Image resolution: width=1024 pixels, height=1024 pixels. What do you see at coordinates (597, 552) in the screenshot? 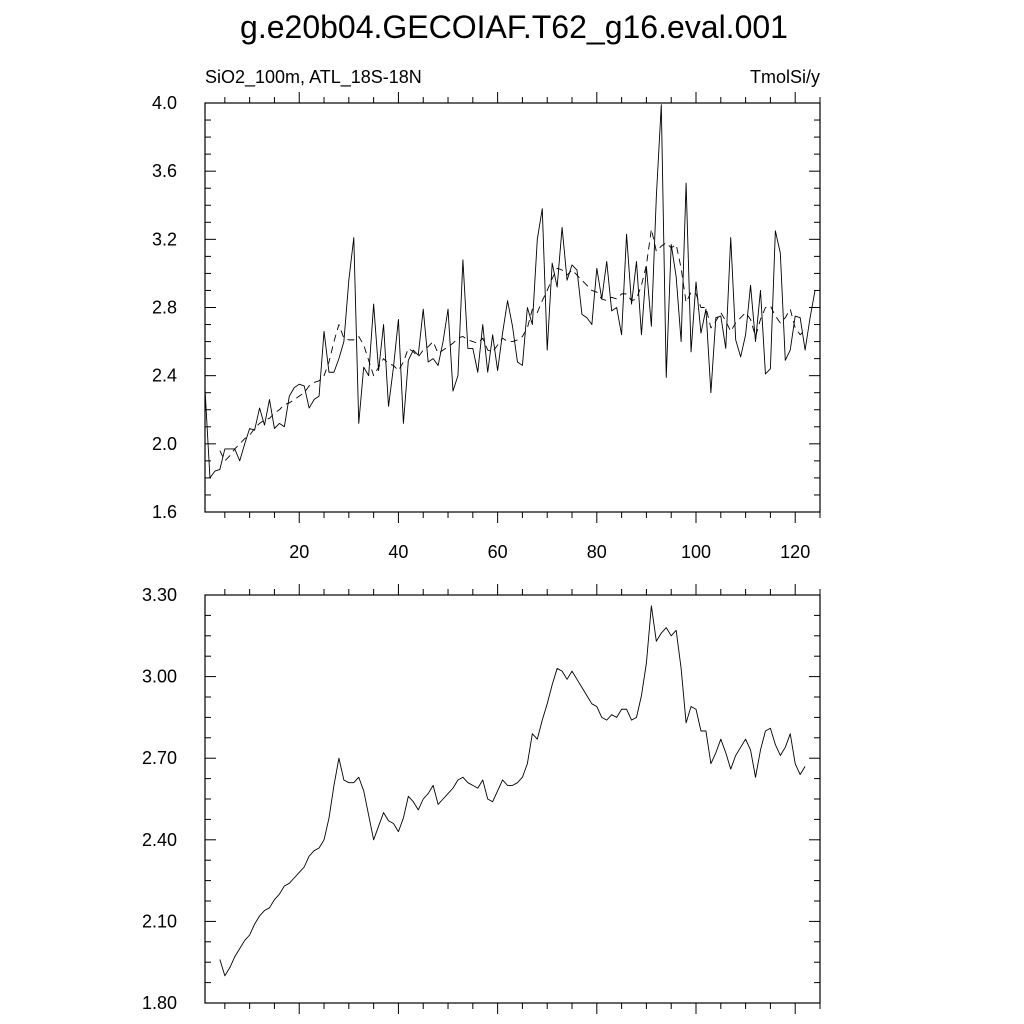
I see `top-x-tick-label: 80` at bounding box center [597, 552].